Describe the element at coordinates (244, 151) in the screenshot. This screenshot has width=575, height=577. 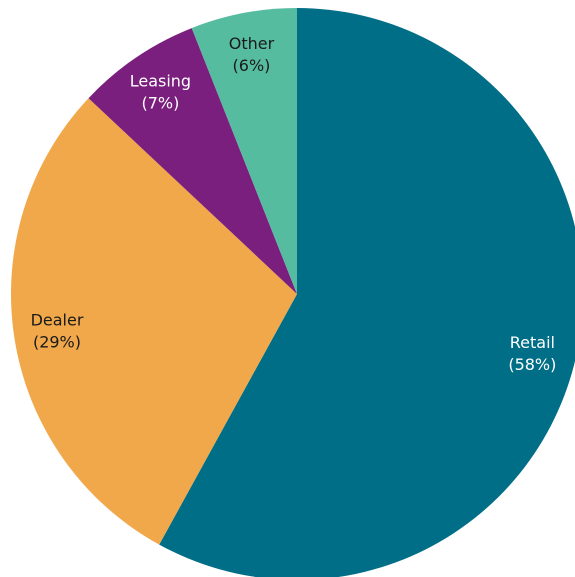
I see `pie-slice` at that location.